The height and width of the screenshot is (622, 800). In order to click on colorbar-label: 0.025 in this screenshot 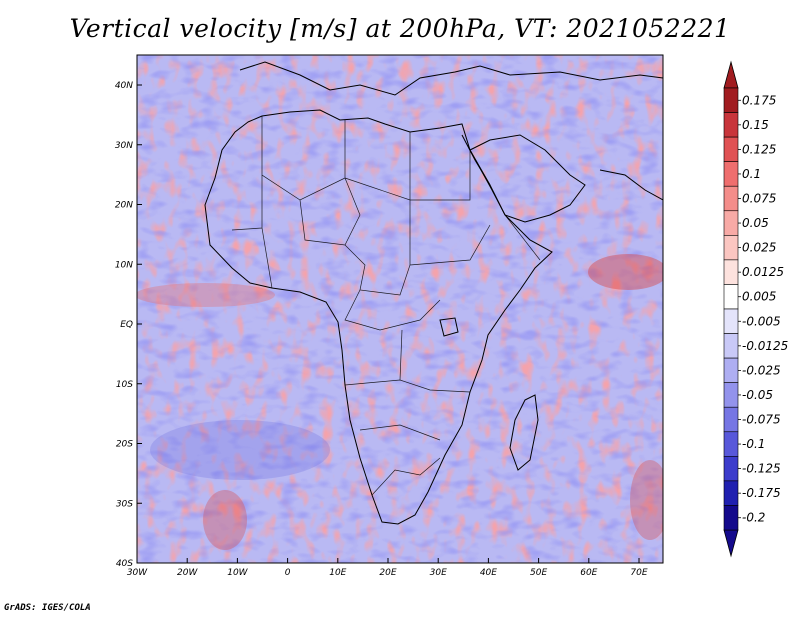, I will do `click(759, 248)`.